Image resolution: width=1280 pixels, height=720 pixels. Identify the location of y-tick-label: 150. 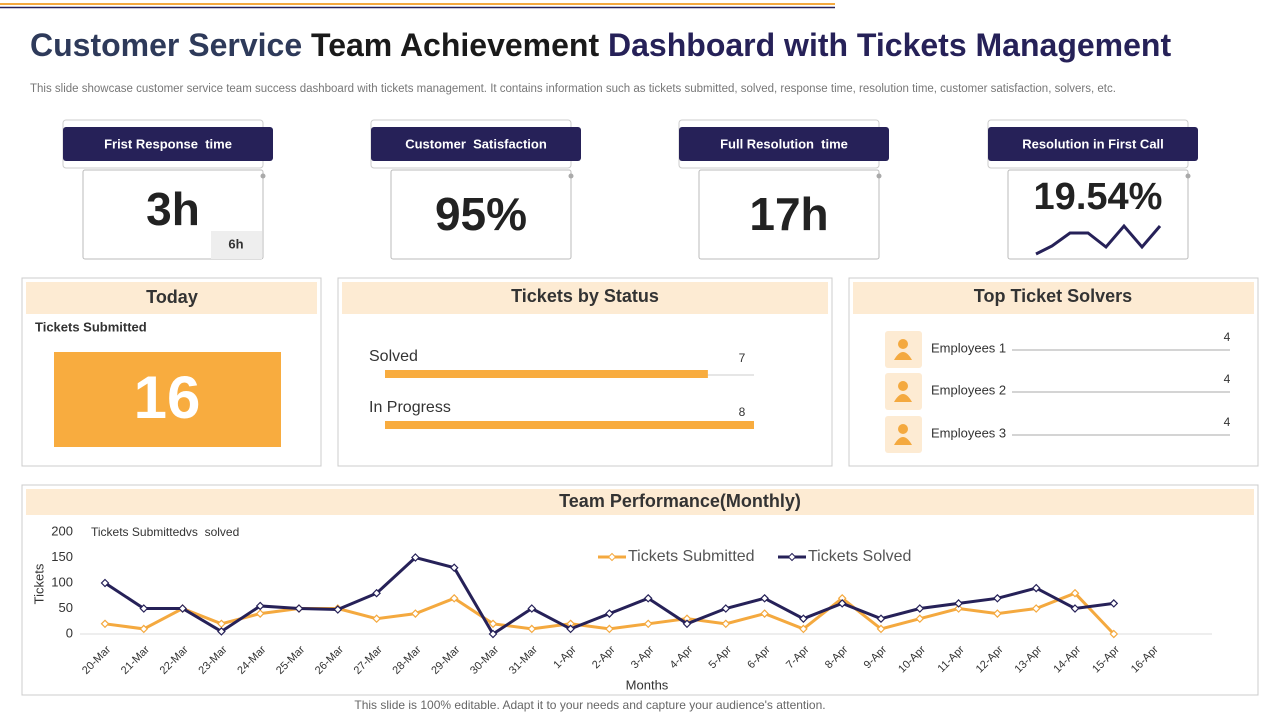
(62, 556).